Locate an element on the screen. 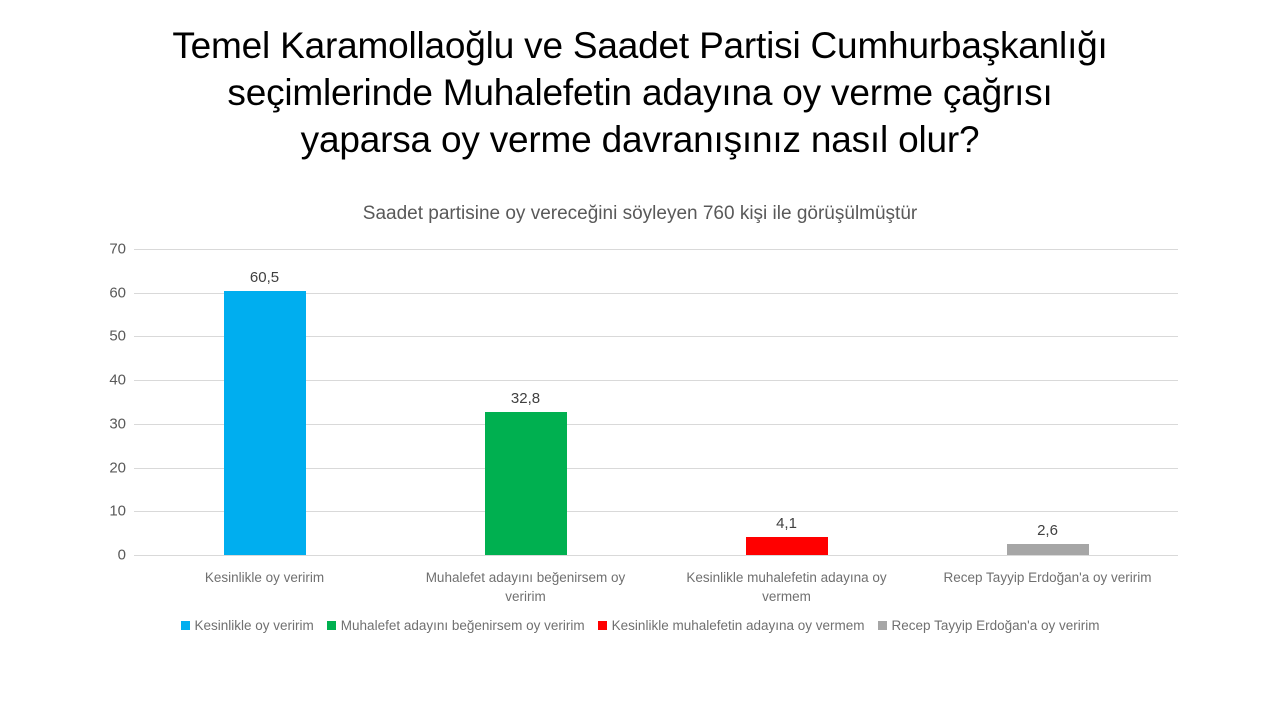  category-label-line: Kesinlikle oy veririm is located at coordinates (264, 577).